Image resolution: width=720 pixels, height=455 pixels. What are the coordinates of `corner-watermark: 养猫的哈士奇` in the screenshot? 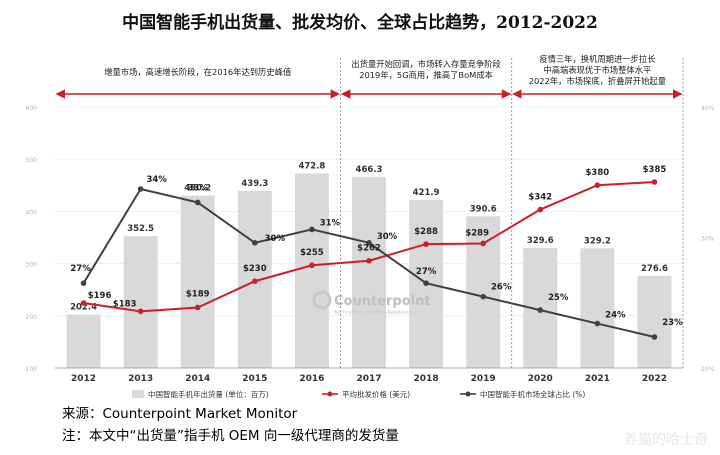 It's located at (666, 440).